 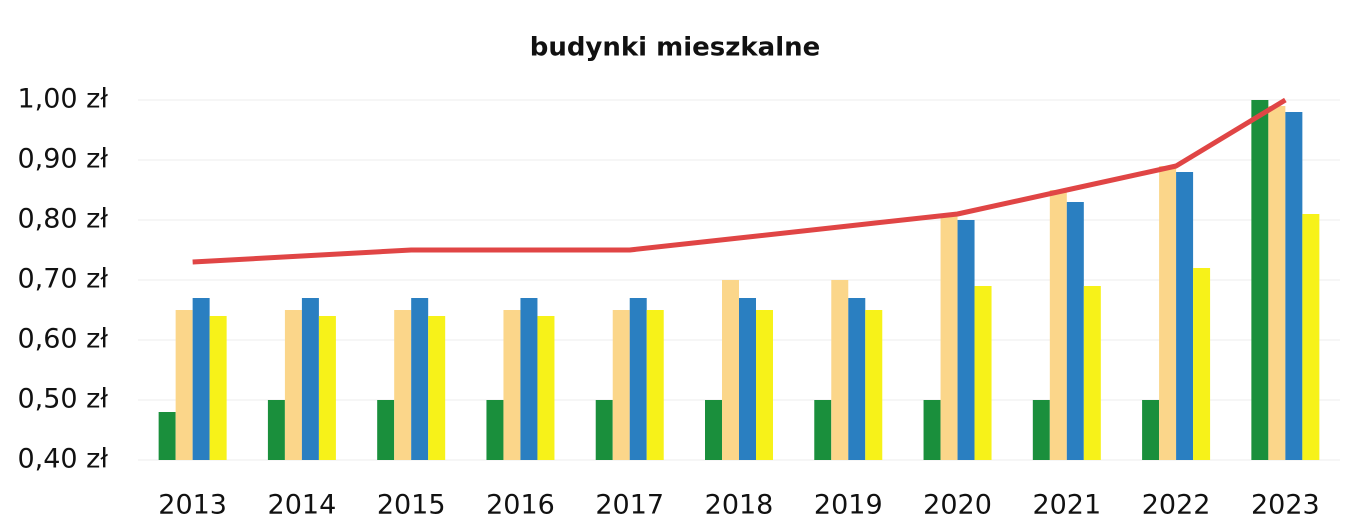 I want to click on x-tick-label: 2022, so click(x=1176, y=505).